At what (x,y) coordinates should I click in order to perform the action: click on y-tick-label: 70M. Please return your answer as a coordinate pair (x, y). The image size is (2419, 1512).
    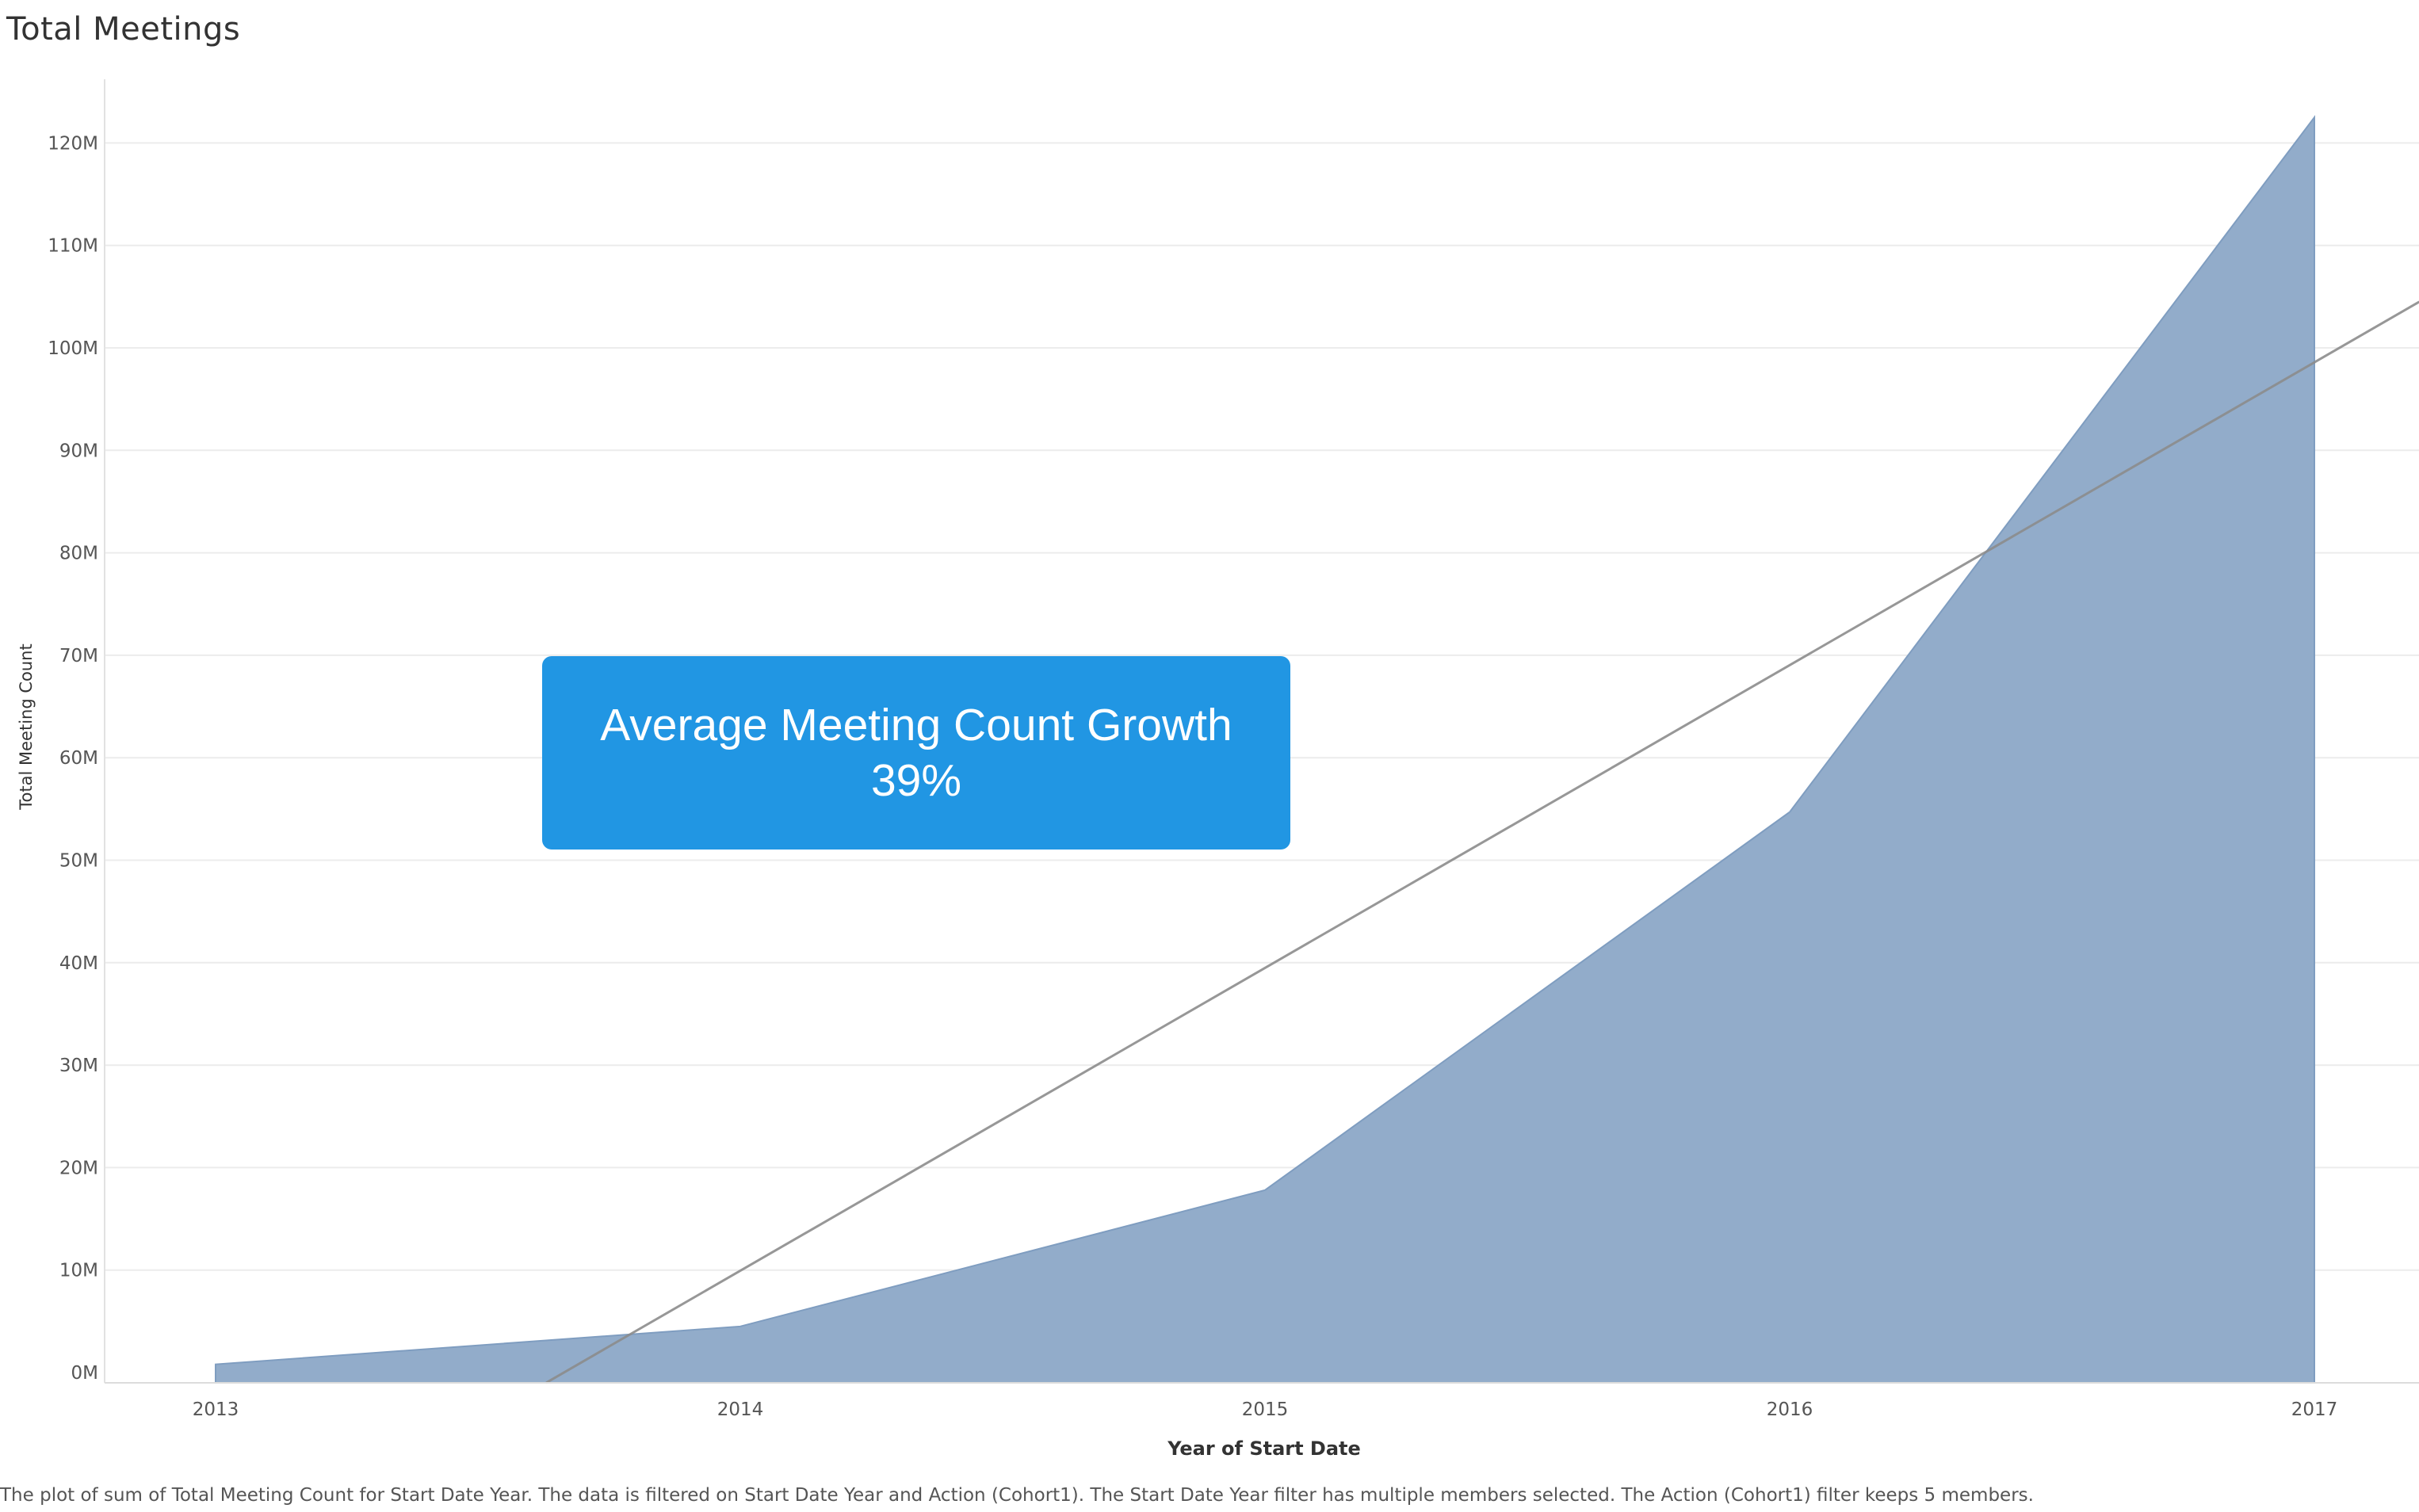
    Looking at the image, I should click on (78, 656).